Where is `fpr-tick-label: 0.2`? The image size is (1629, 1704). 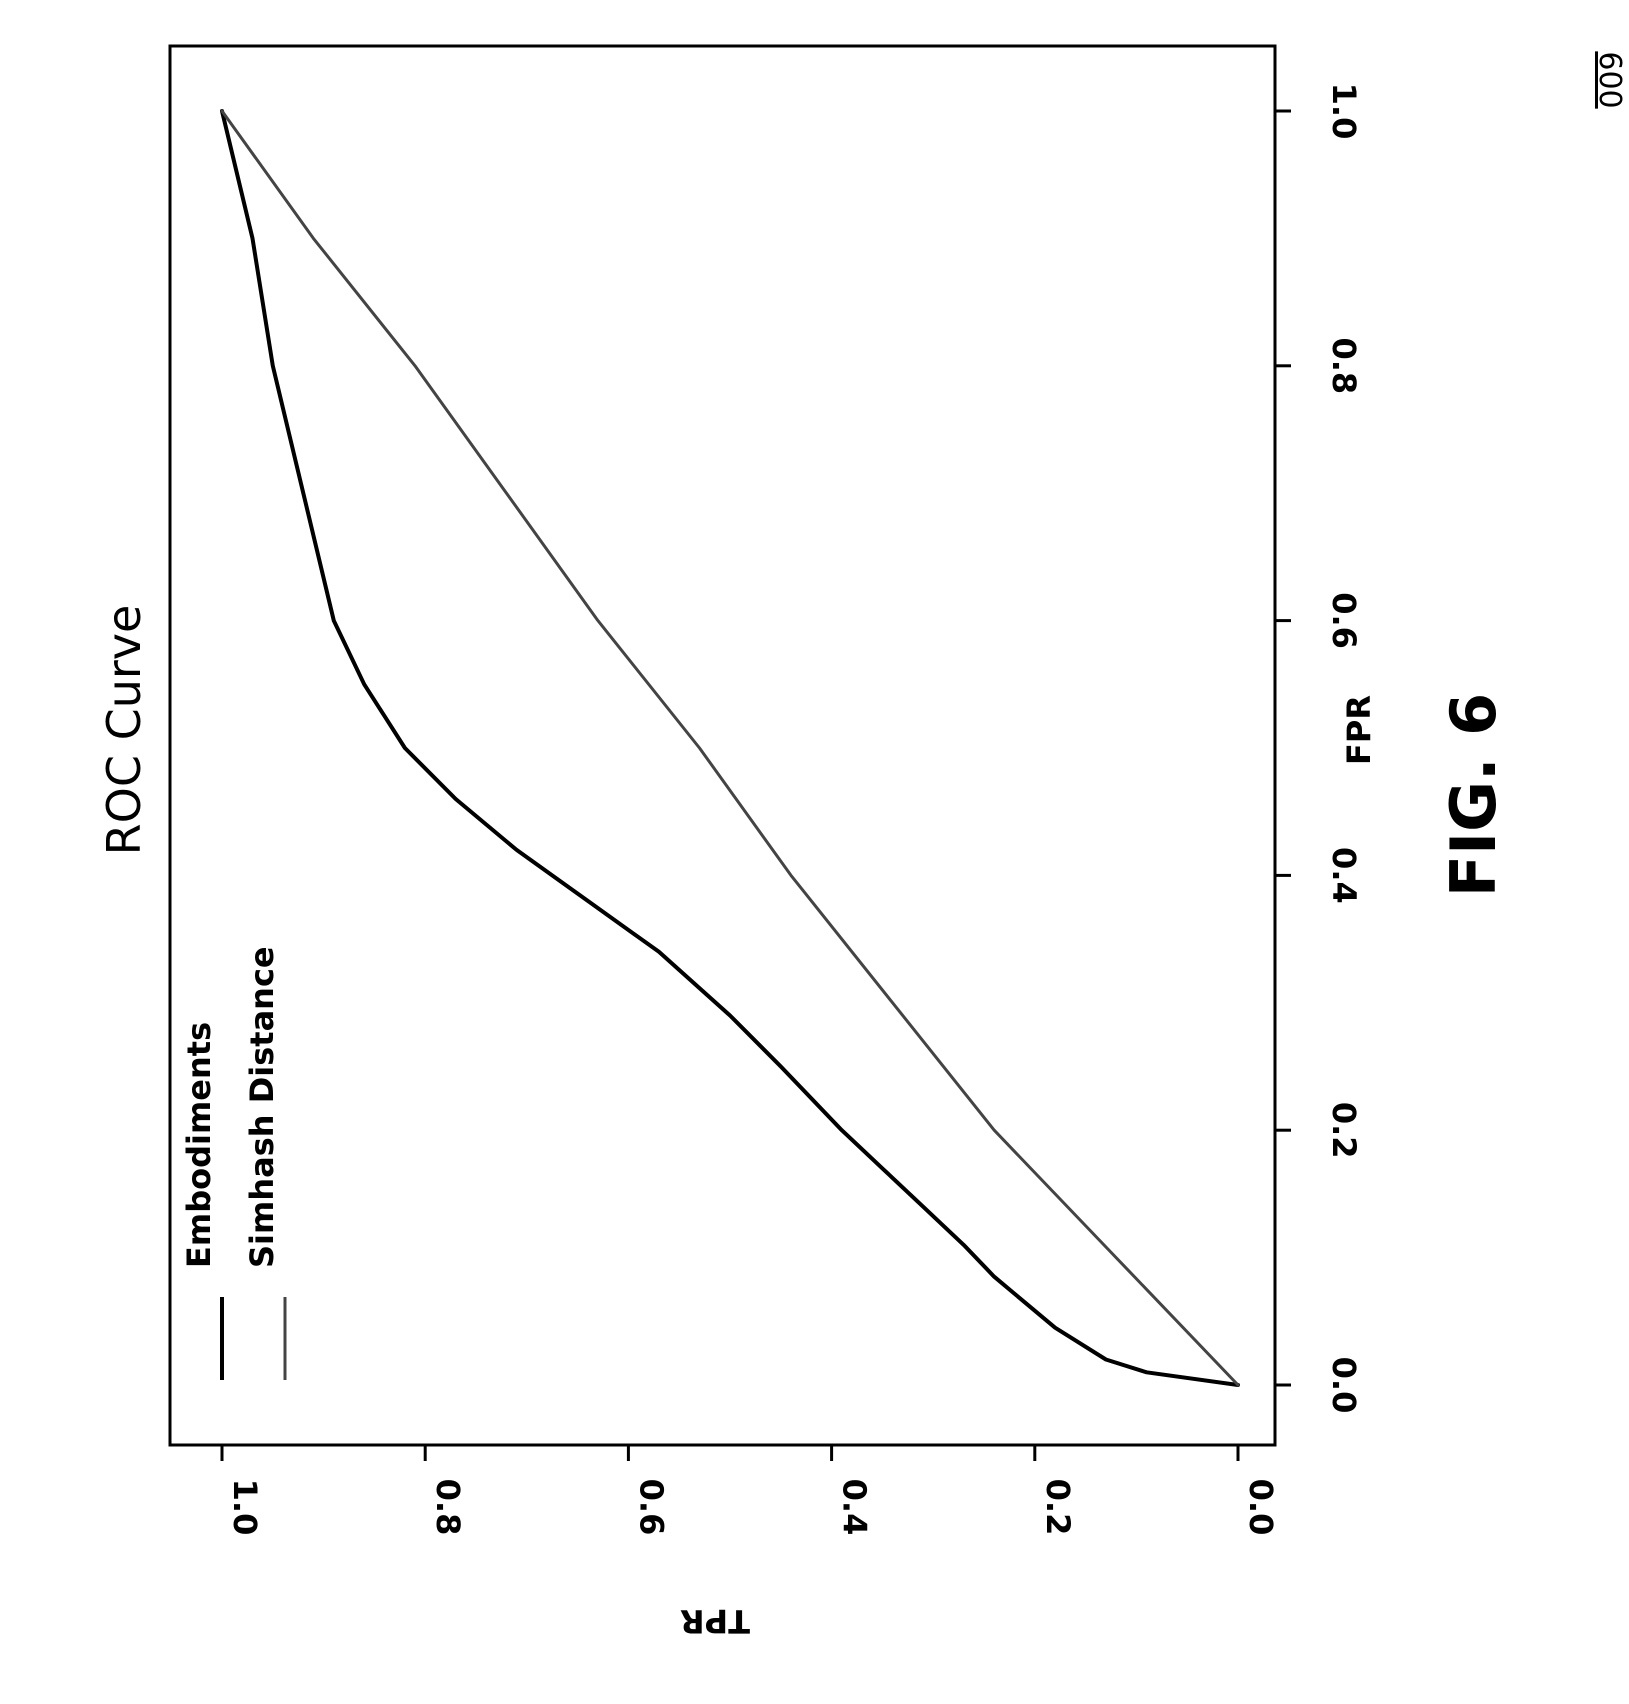
fpr-tick-label: 0.2 is located at coordinates (1344, 1130).